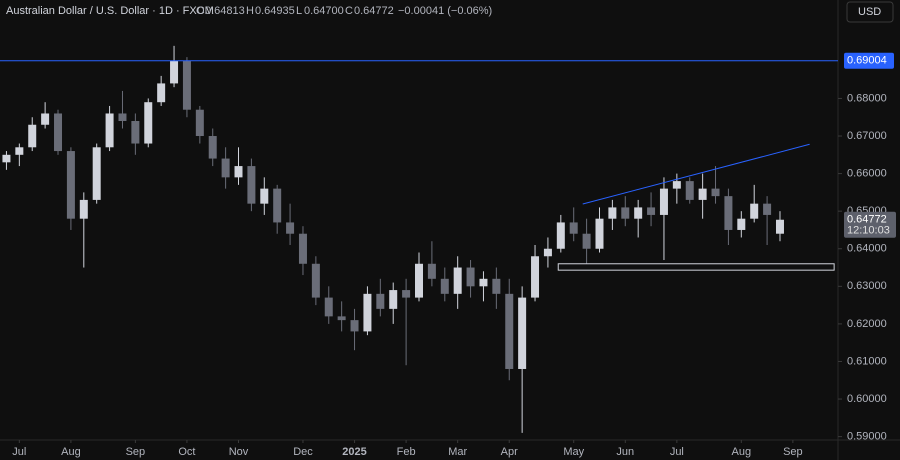 This screenshot has height=460, width=900. Describe the element at coordinates (742, 452) in the screenshot. I see `x-tick-label: Aug` at that location.